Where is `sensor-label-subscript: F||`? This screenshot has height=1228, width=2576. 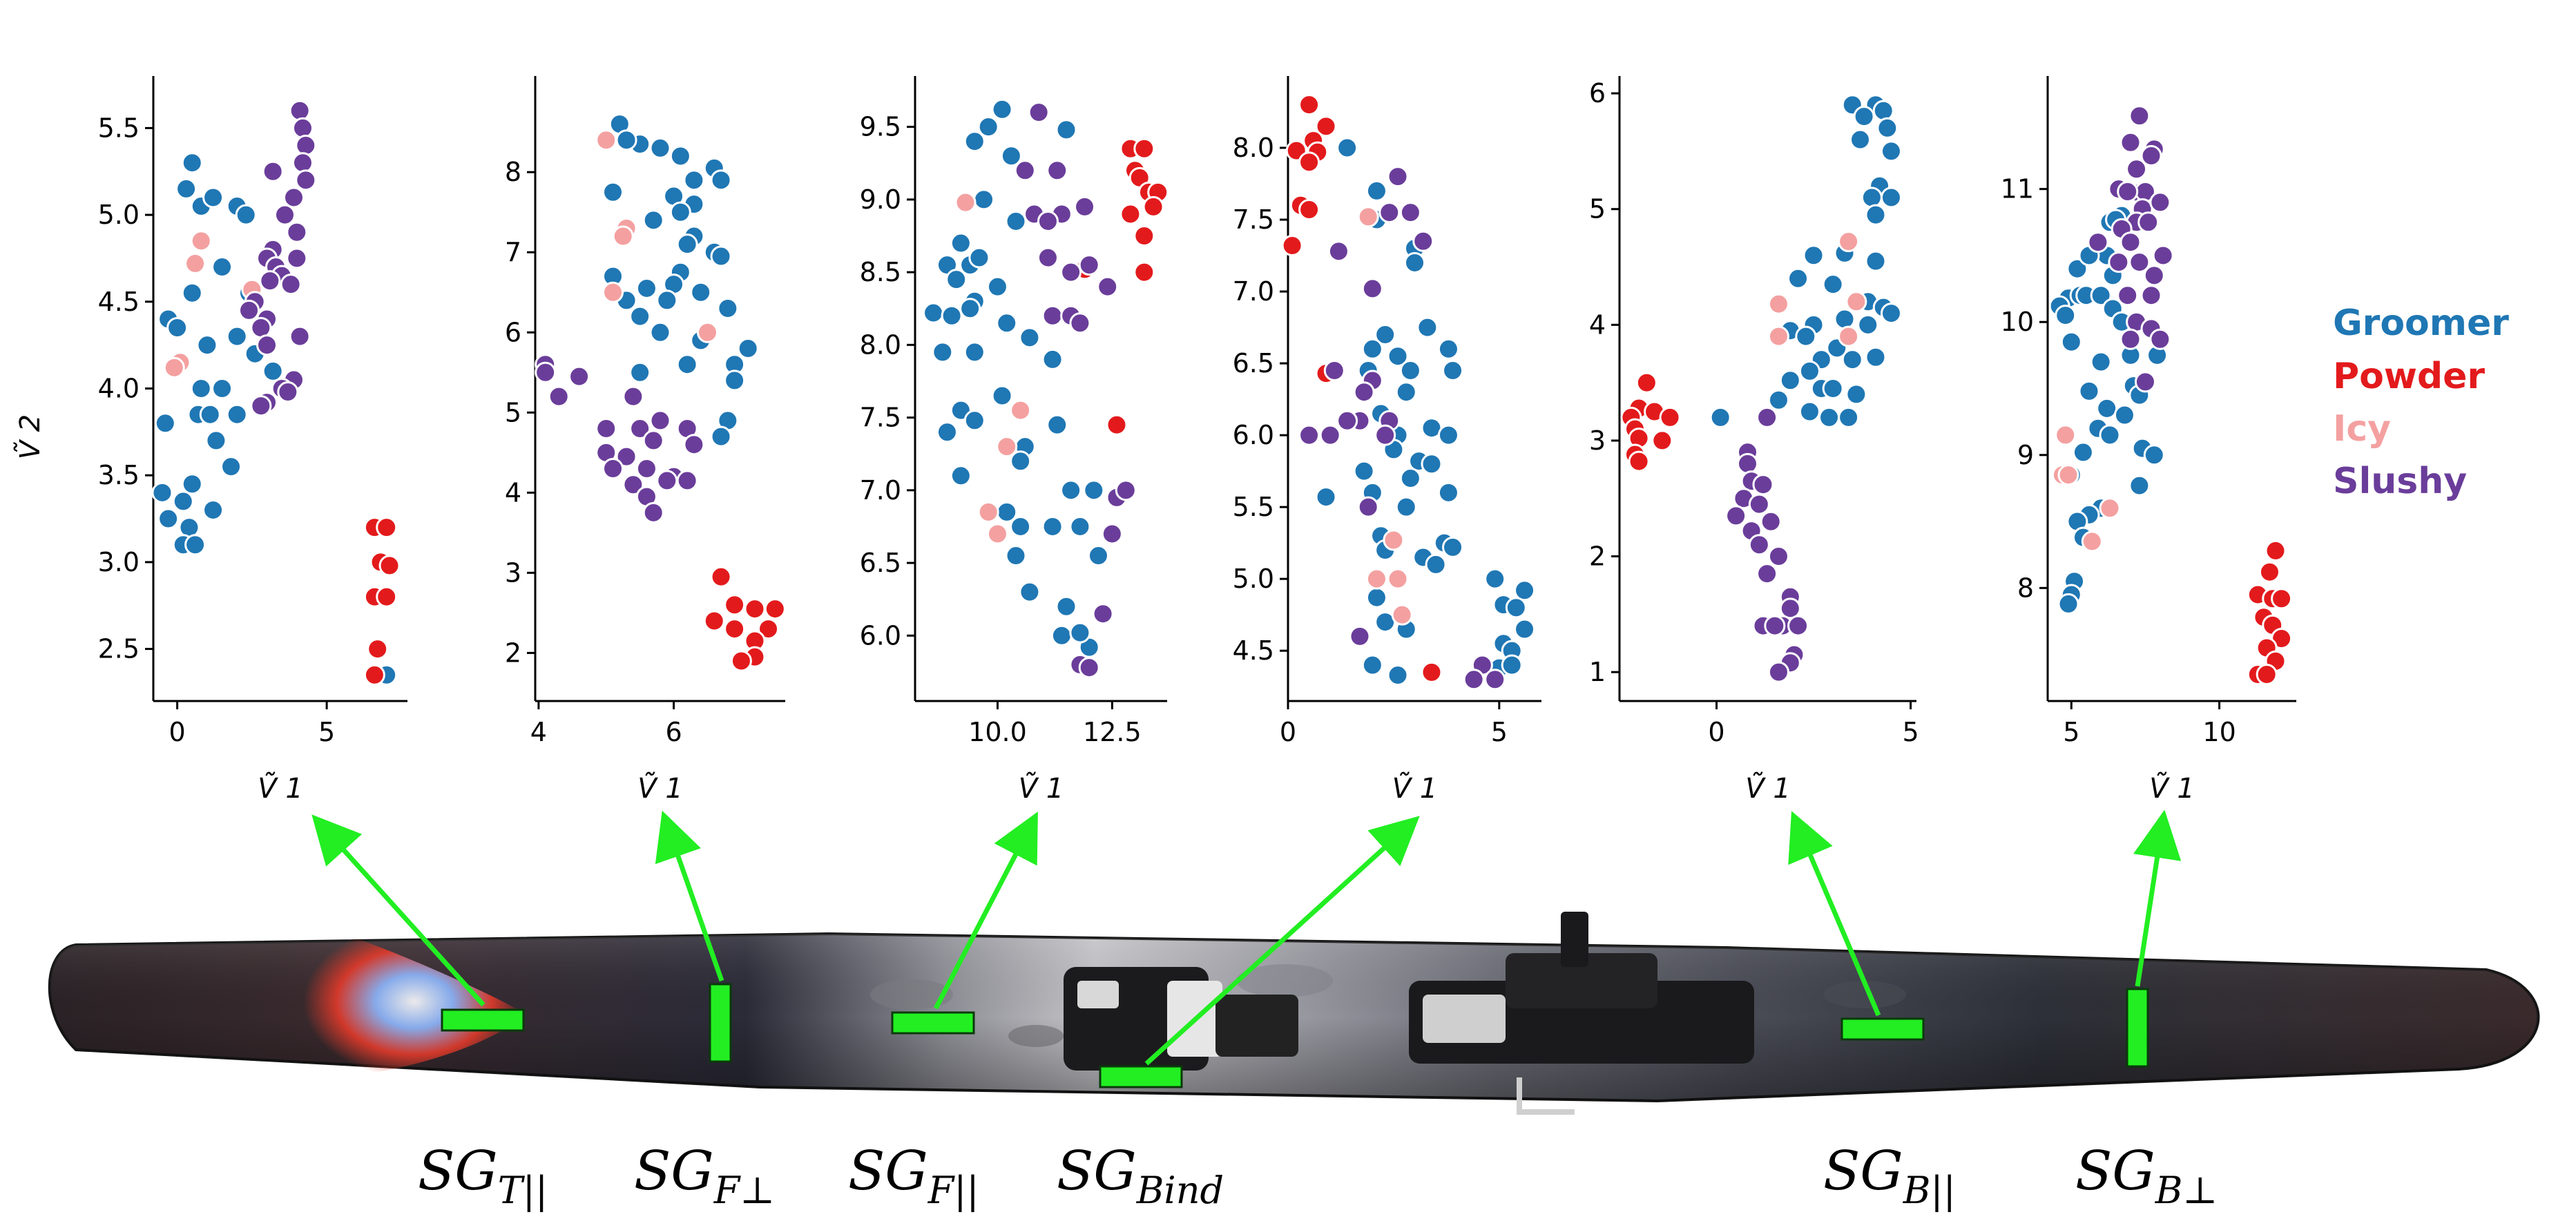
sensor-label-subscript: F|| is located at coordinates (953, 1190).